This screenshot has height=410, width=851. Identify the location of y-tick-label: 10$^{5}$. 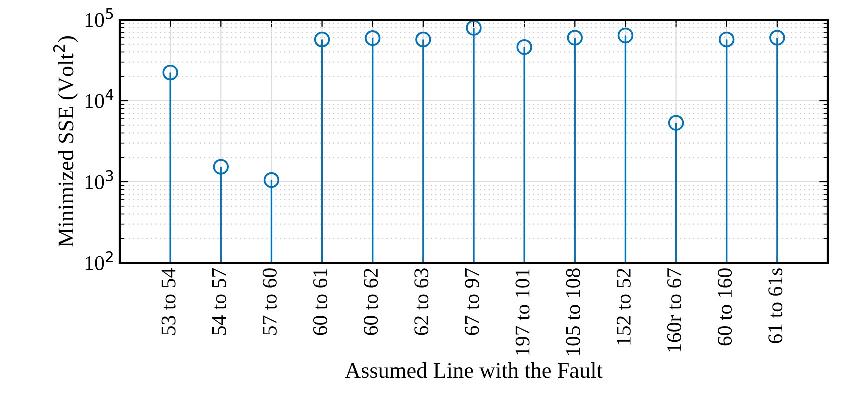
(100, 18).